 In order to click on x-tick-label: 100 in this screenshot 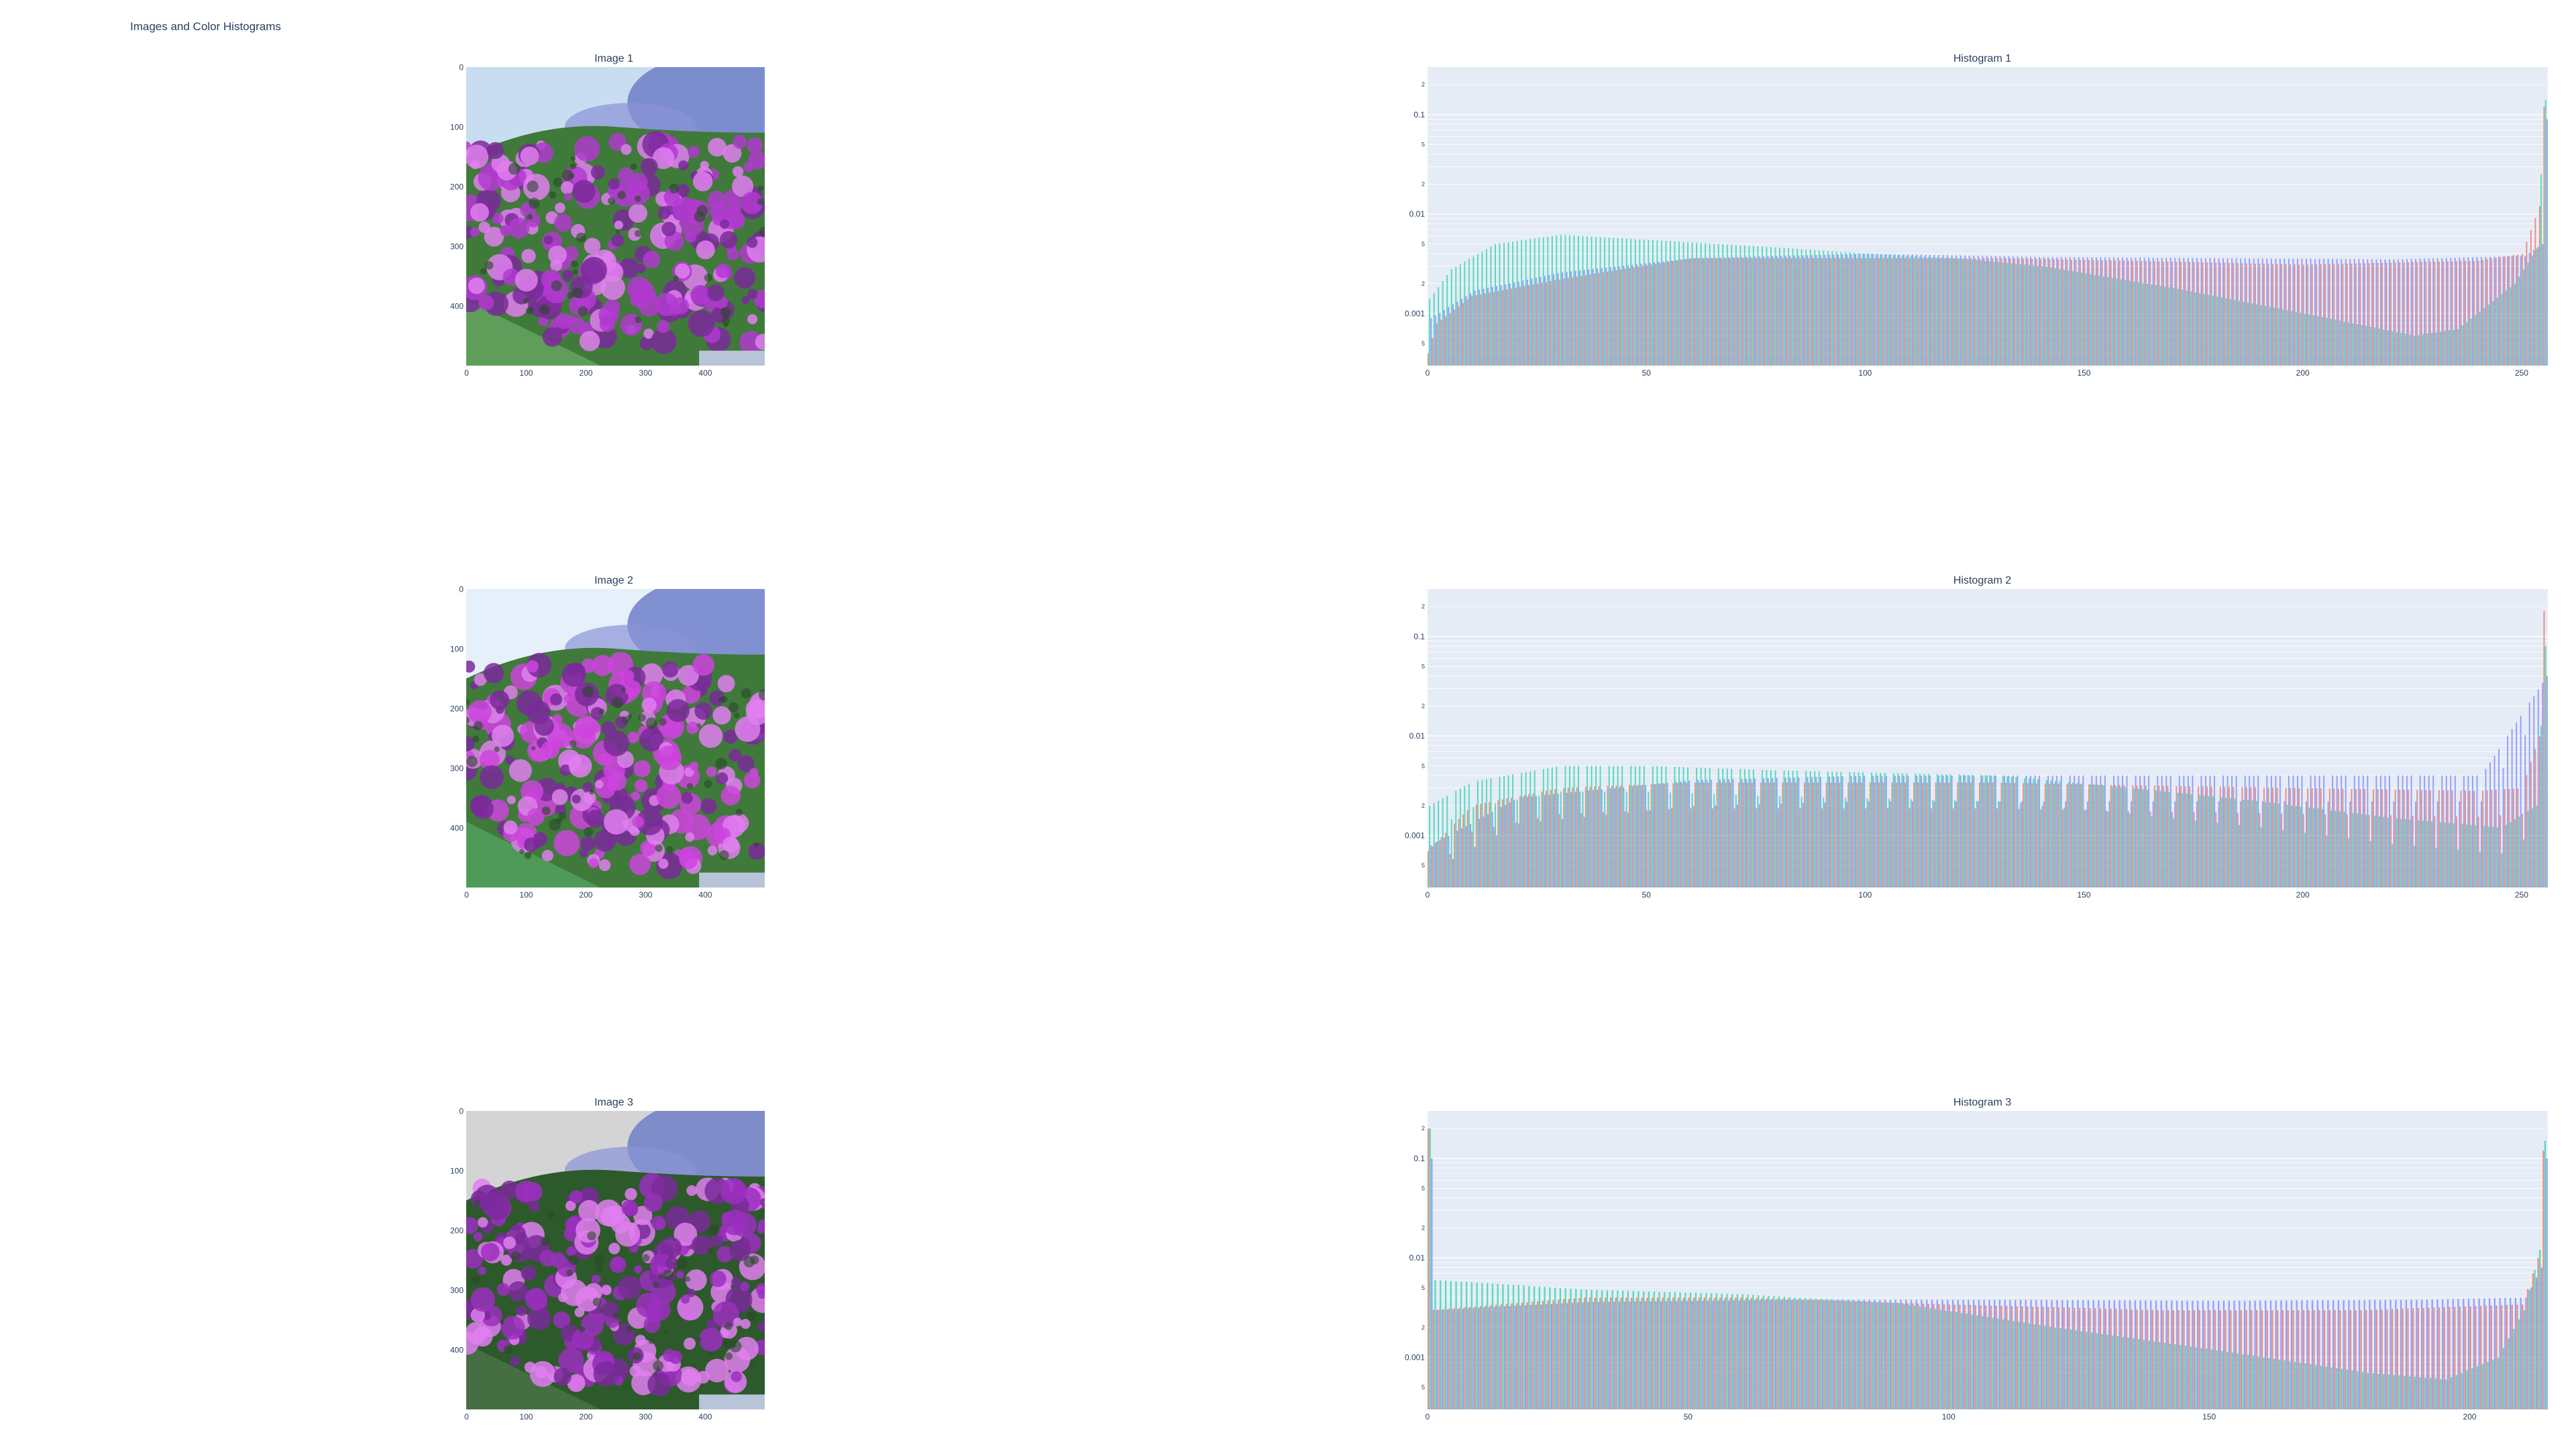, I will do `click(1865, 373)`.